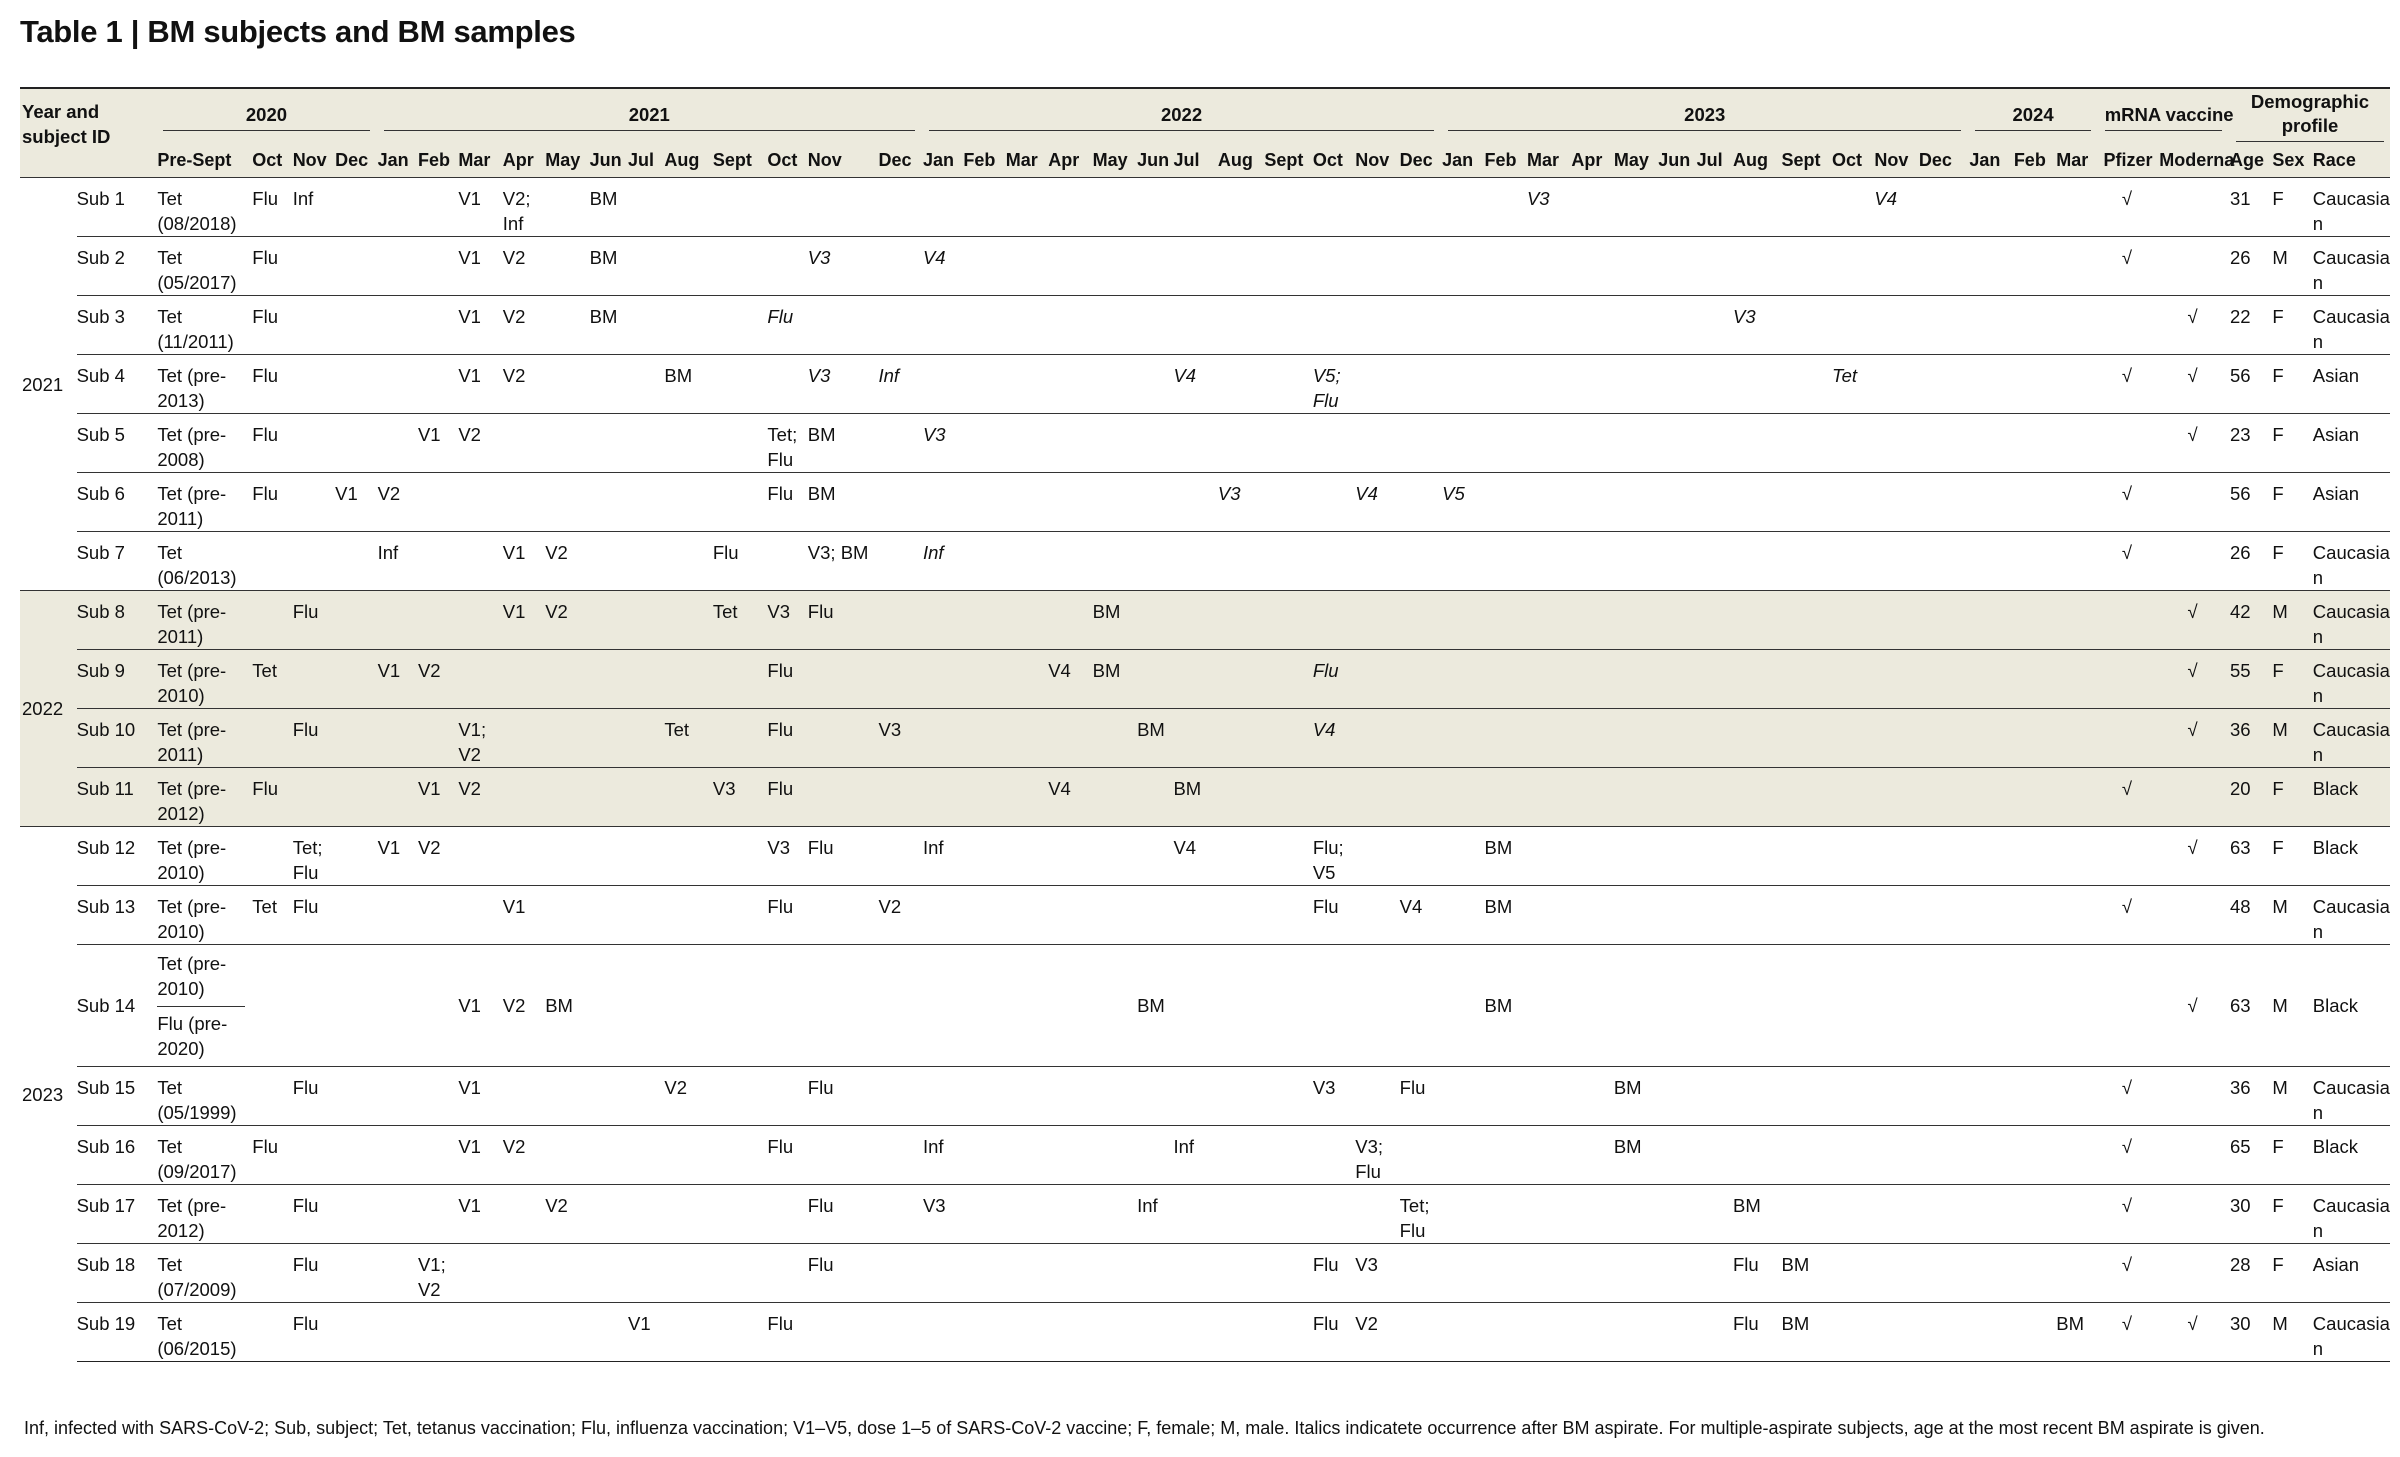 The width and height of the screenshot is (2400, 1457). I want to click on header-group-label: 2024, so click(2033, 116).